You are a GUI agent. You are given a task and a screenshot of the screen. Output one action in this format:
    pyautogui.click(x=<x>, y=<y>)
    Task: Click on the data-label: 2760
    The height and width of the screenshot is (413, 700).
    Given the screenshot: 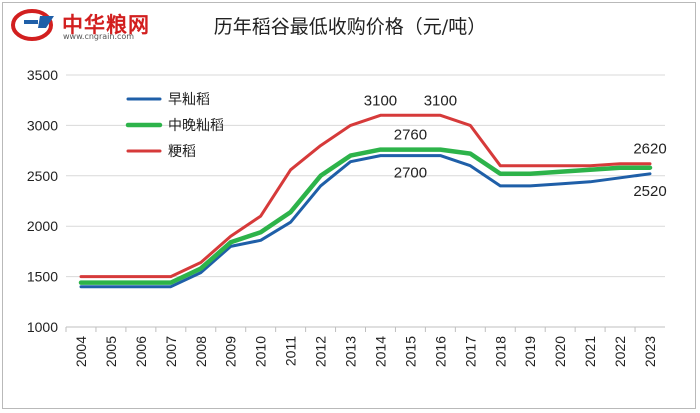 What is the action you would take?
    pyautogui.click(x=410, y=135)
    